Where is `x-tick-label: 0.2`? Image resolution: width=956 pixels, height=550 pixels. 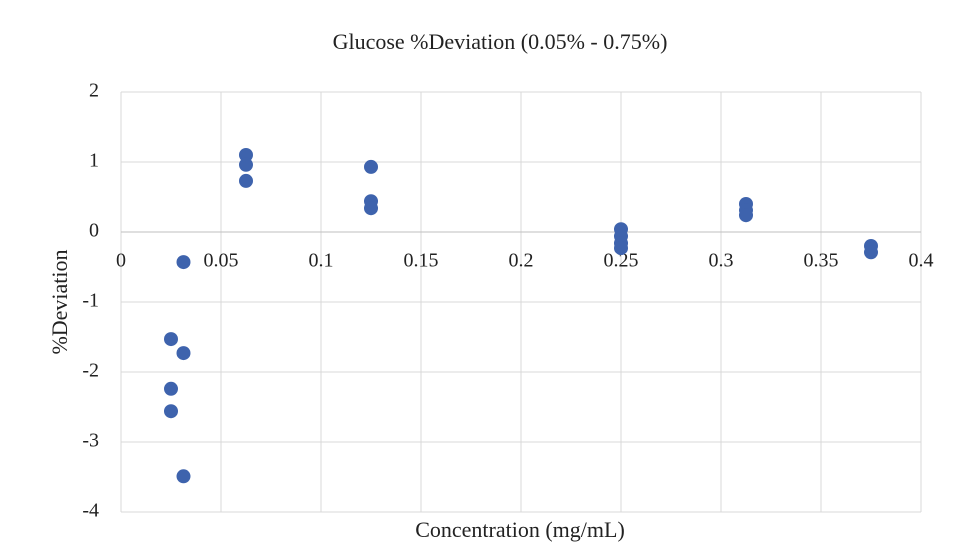 x-tick-label: 0.2 is located at coordinates (521, 261).